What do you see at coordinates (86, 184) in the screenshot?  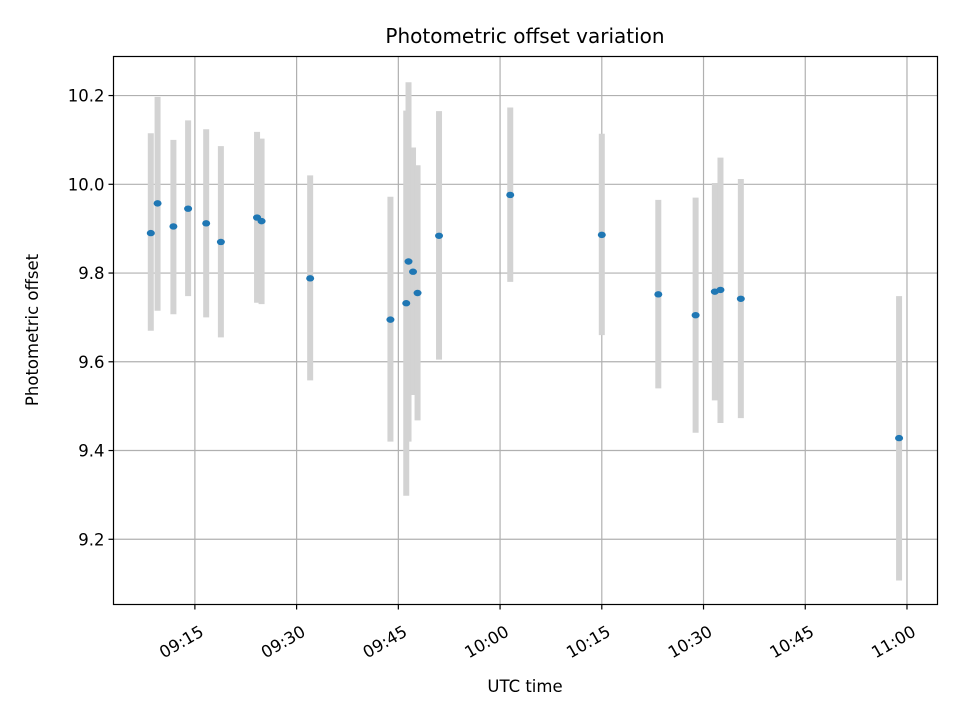 I see `y-tick-label: 10.0` at bounding box center [86, 184].